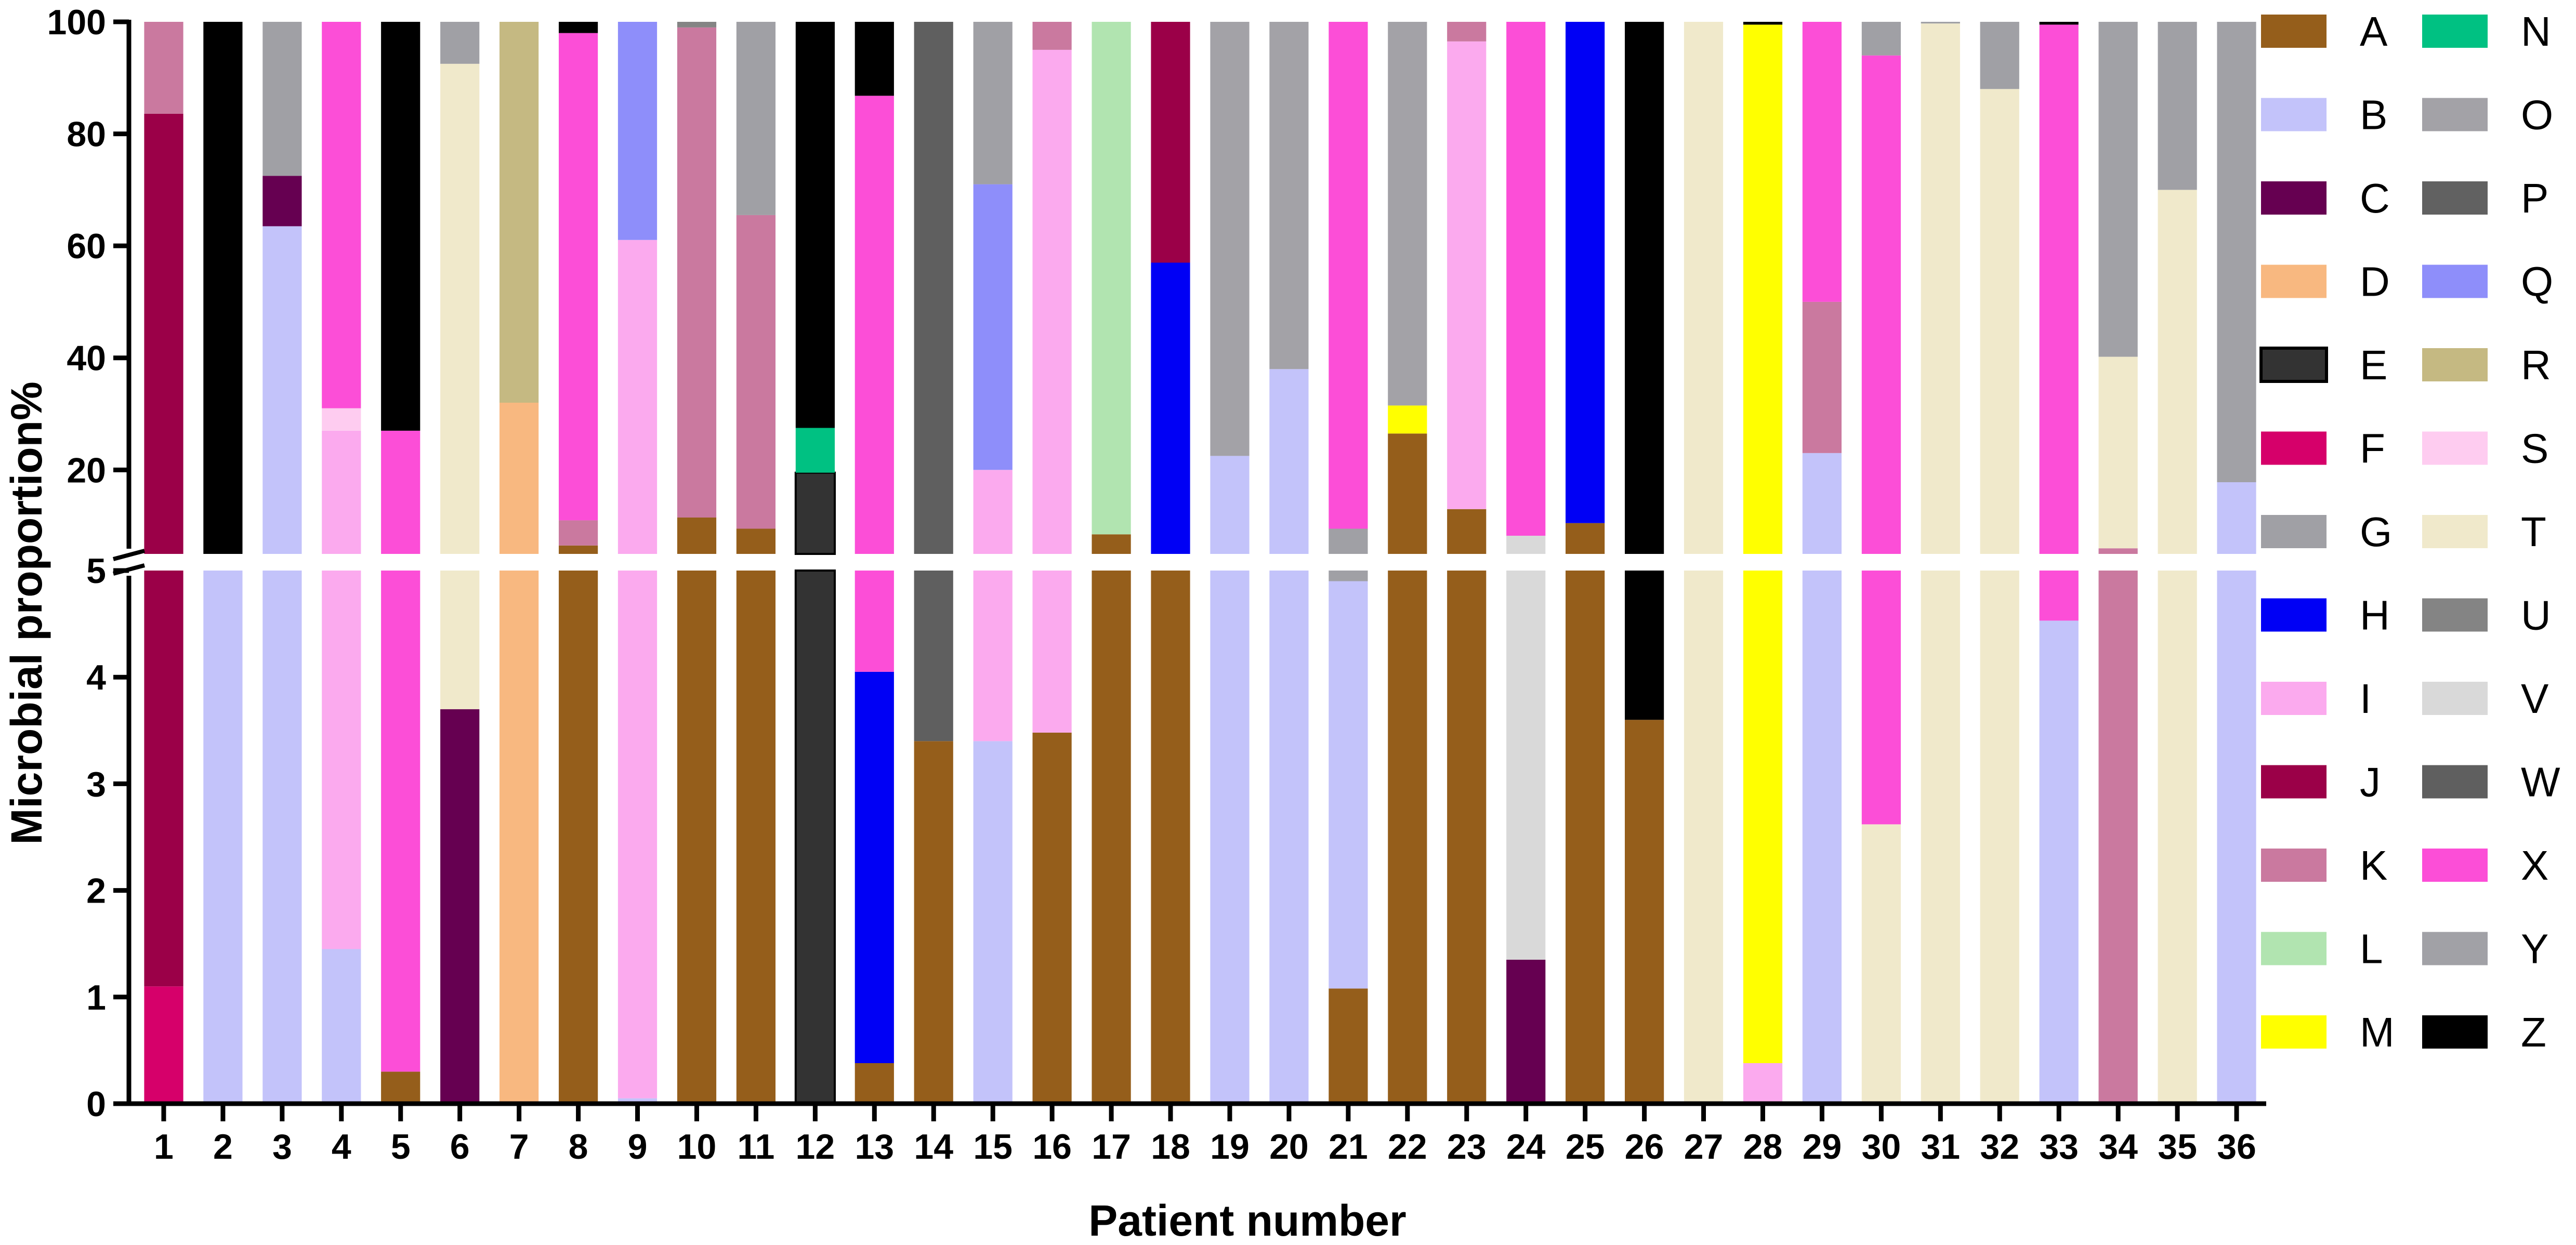 This screenshot has width=2576, height=1245. Describe the element at coordinates (1881, 964) in the screenshot. I see `bar-segment-p30-T` at that location.